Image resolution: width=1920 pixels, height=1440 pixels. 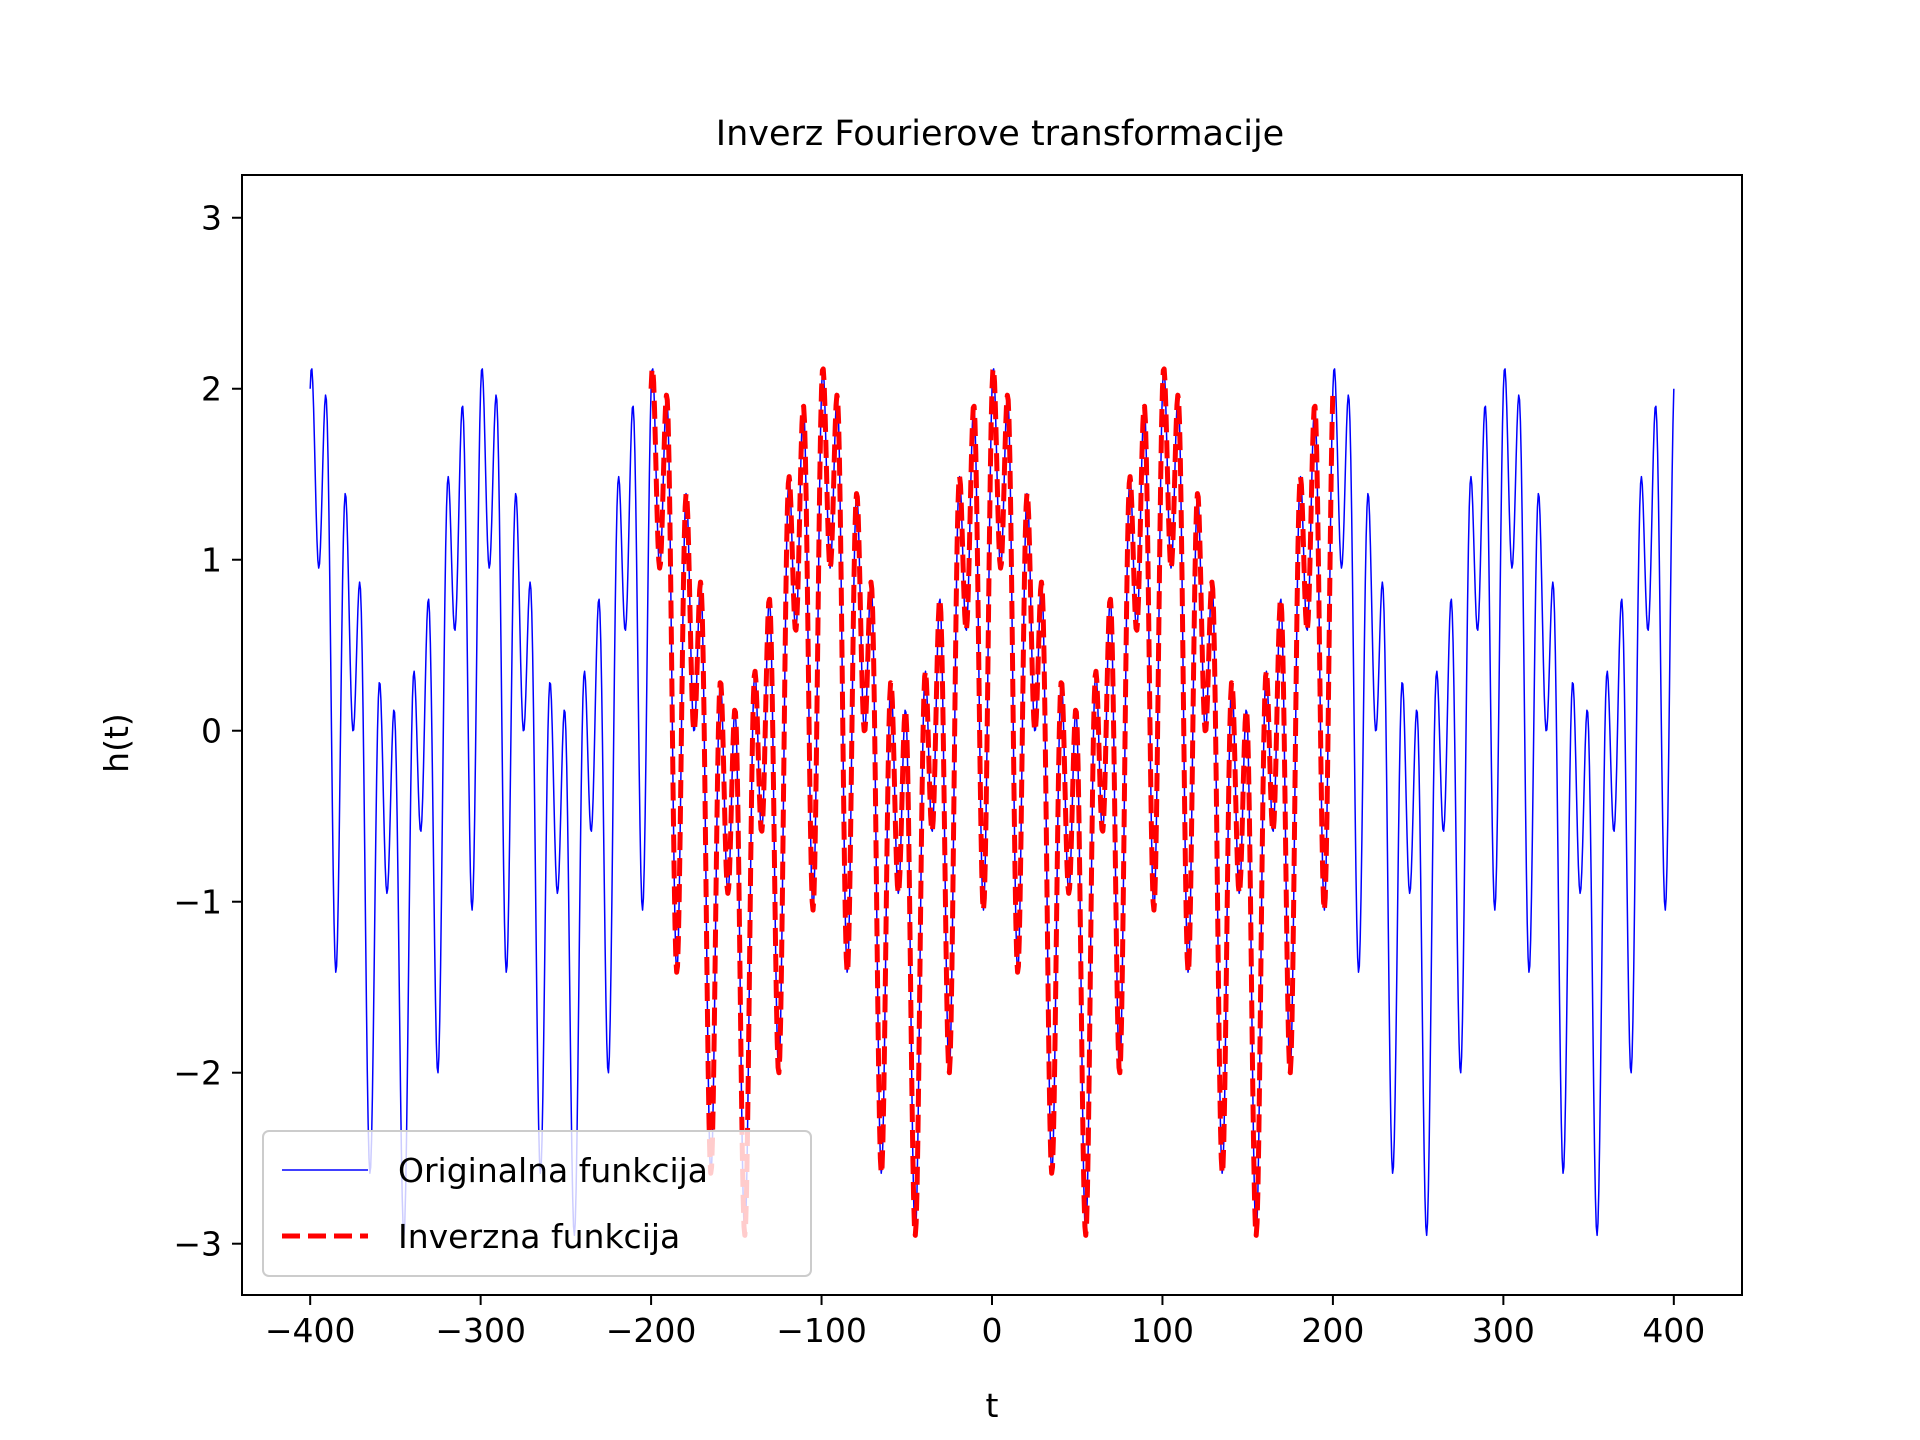 I want to click on x-tick-label: 200, so click(x=1332, y=1330).